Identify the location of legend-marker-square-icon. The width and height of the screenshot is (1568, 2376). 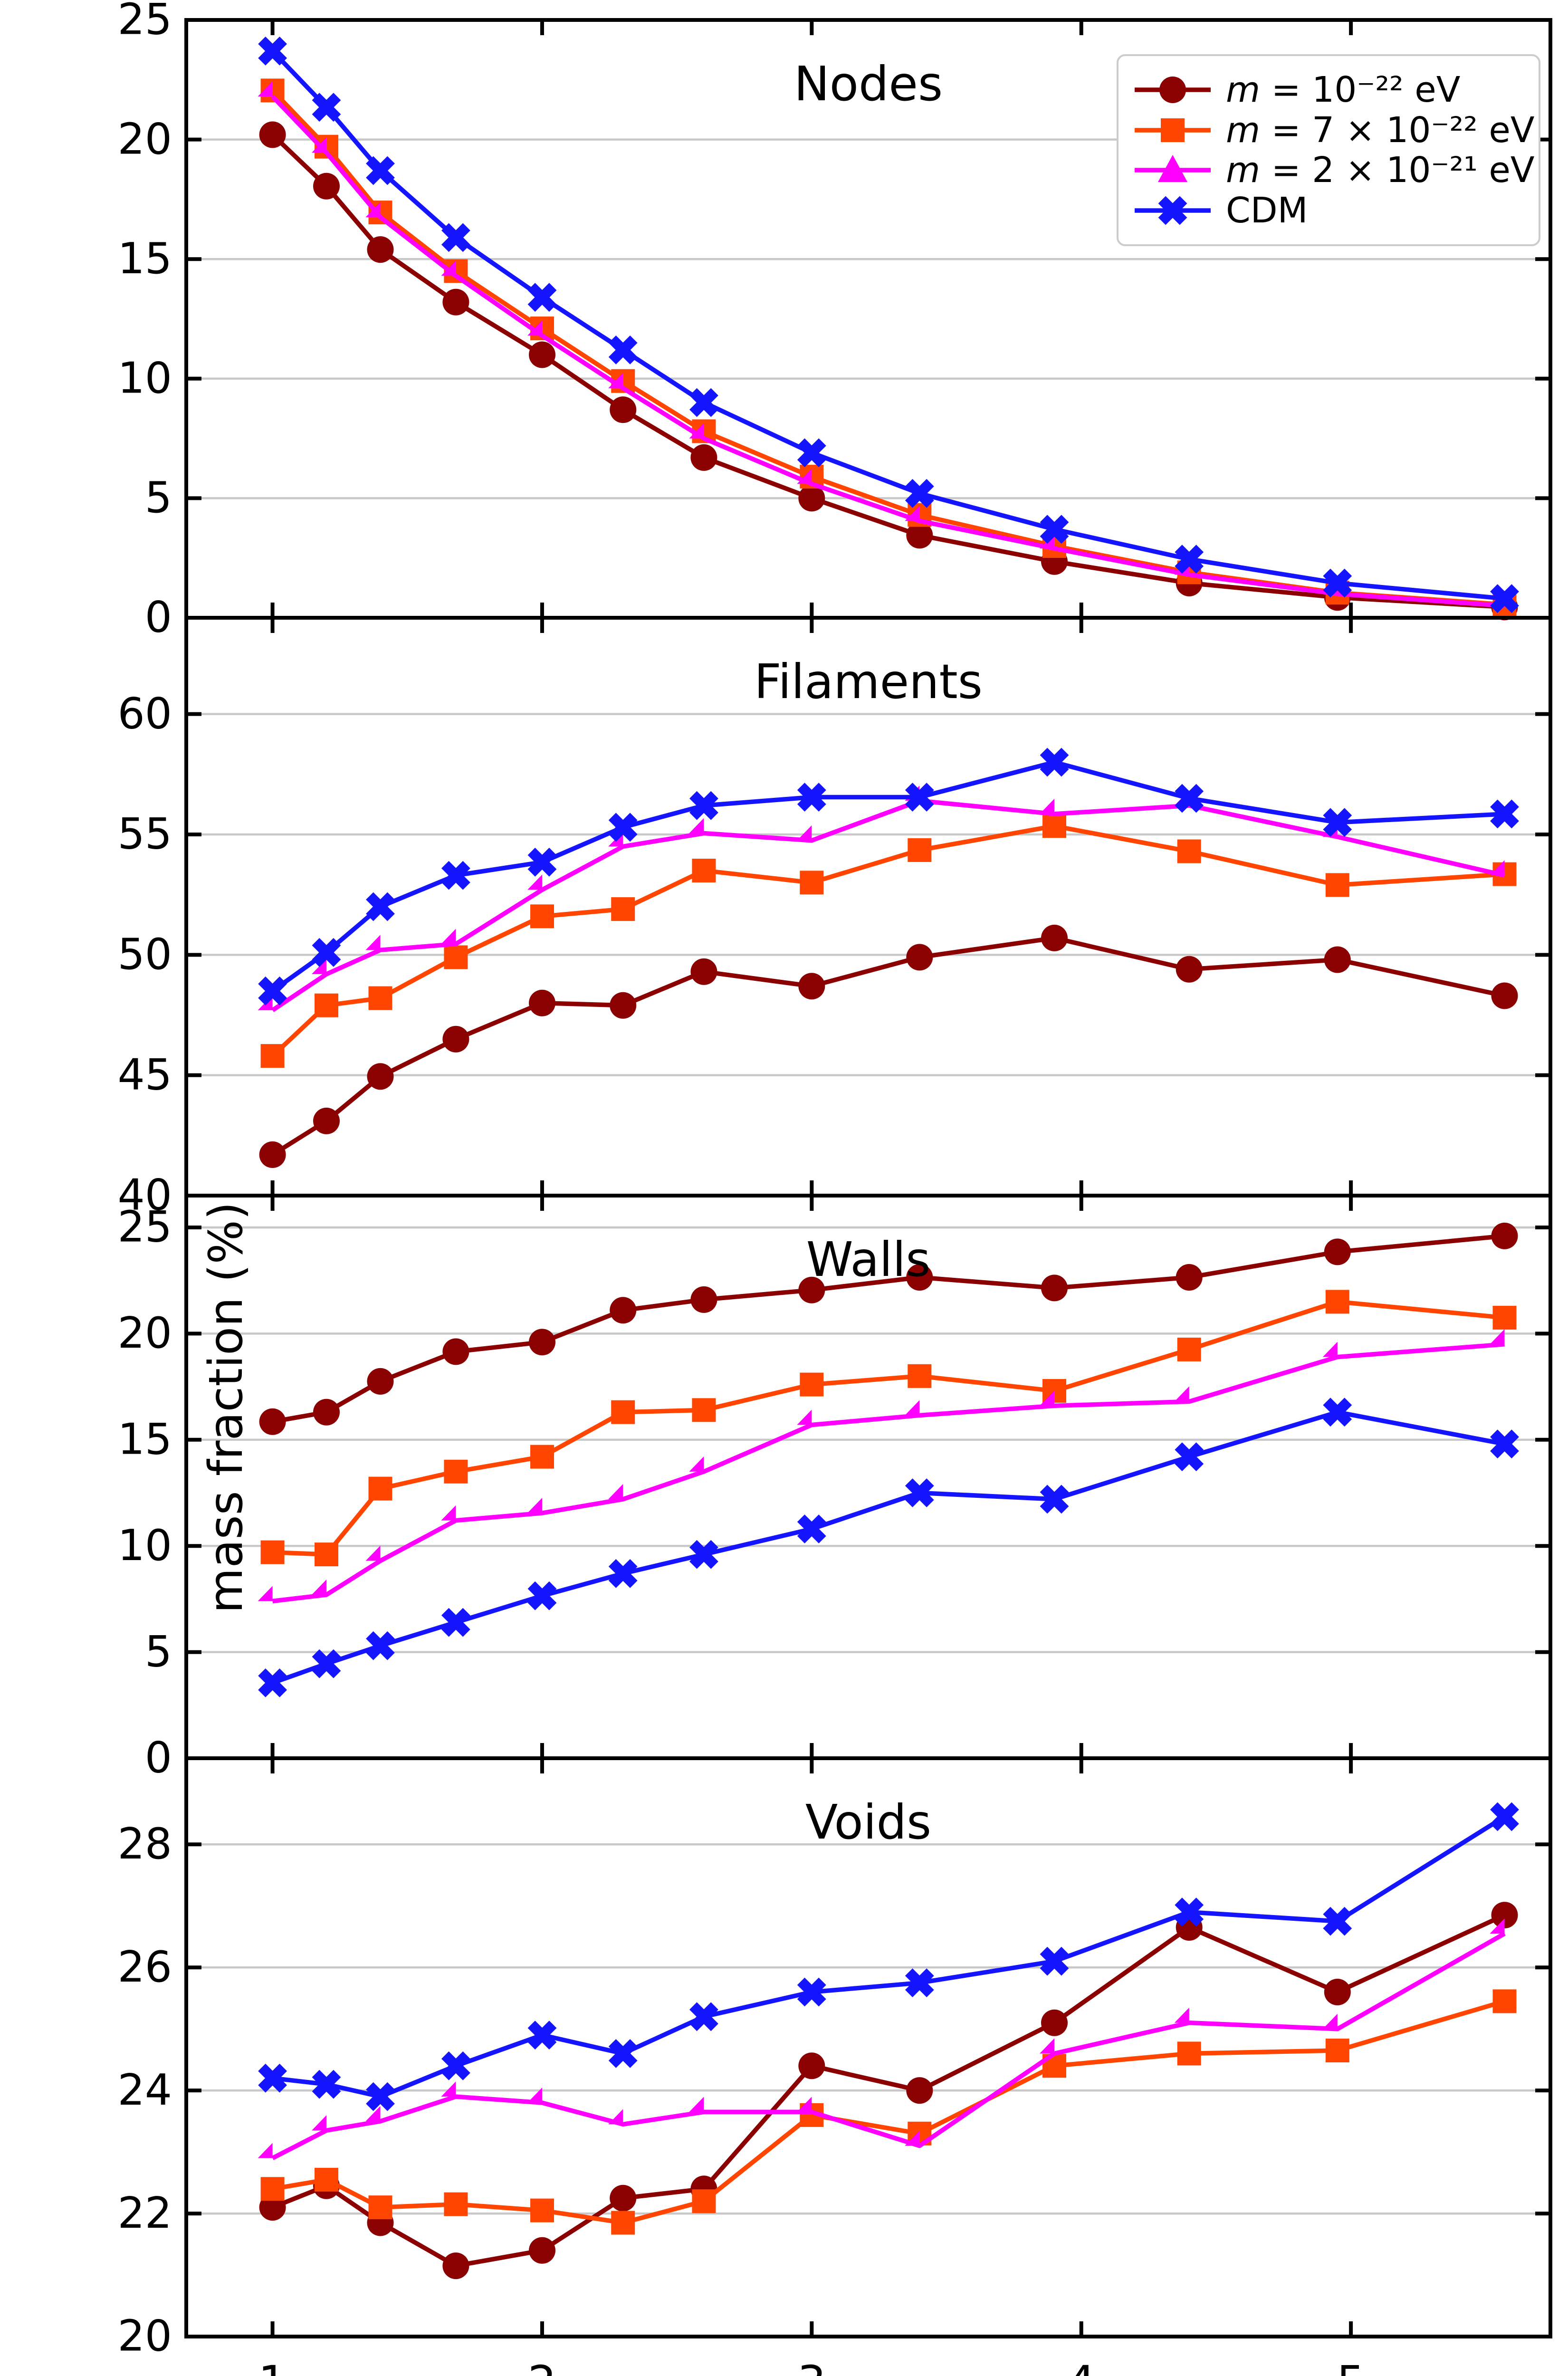
(1173, 130).